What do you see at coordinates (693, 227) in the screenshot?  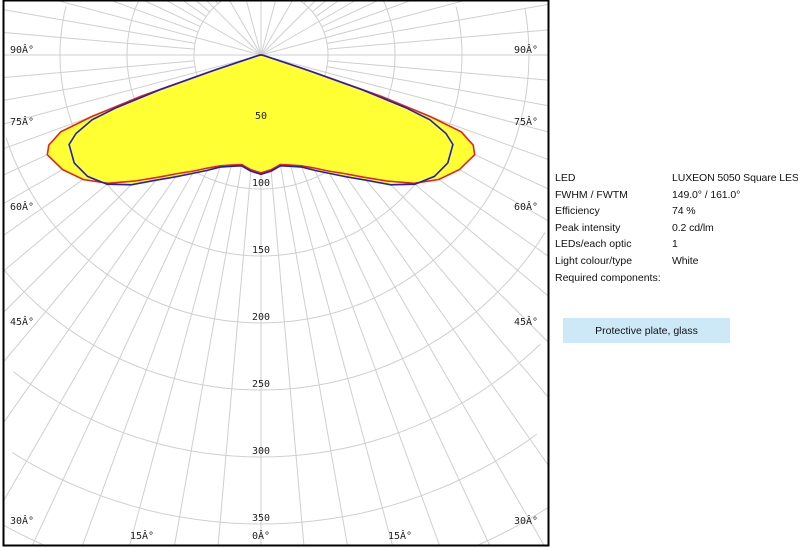 I see `info-value: 0.2 cd/lm` at bounding box center [693, 227].